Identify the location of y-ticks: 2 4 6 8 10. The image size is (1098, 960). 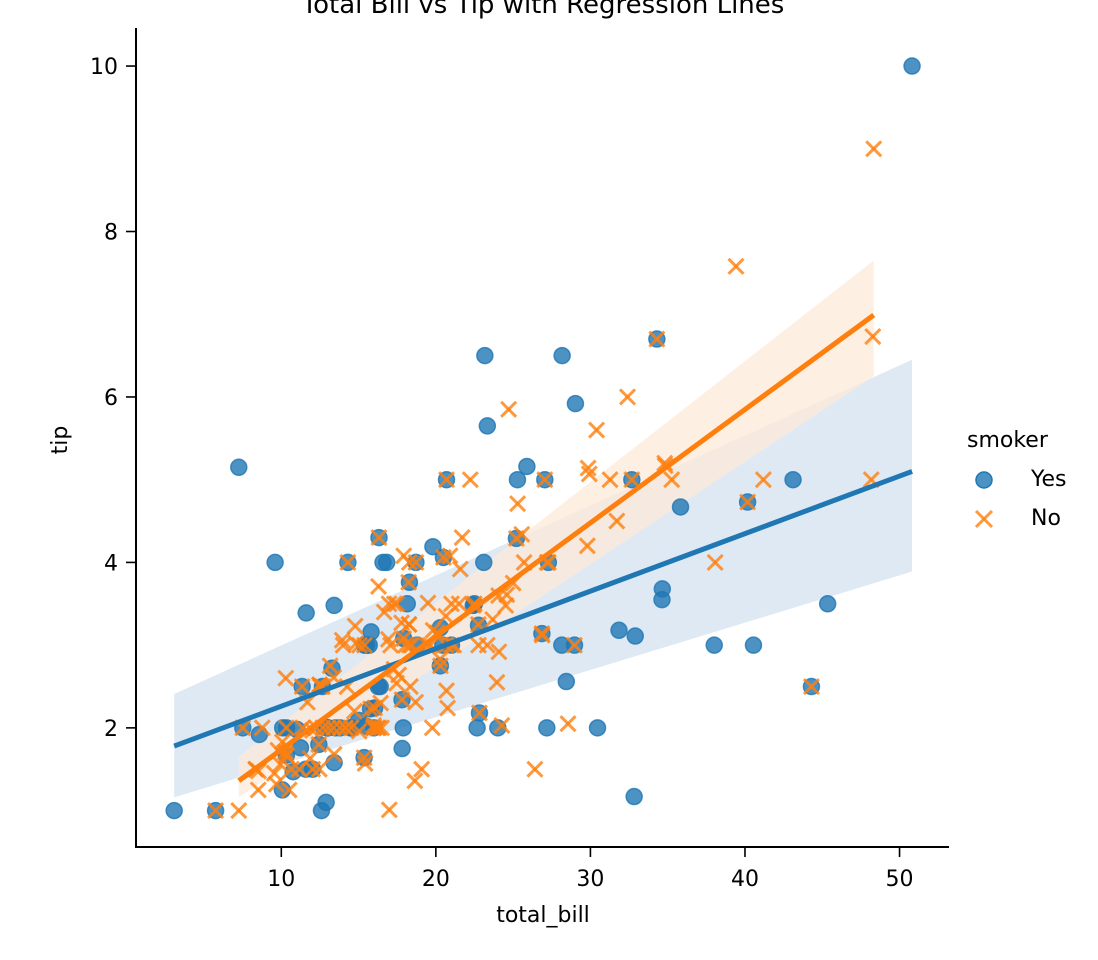
(113, 398).